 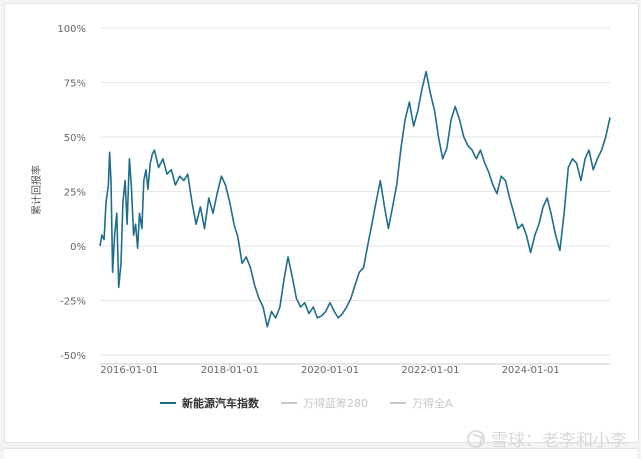 I want to click on y-axis-ticks: 100% 75% 50% 25% 0% -25% -50%, so click(x=71, y=193).